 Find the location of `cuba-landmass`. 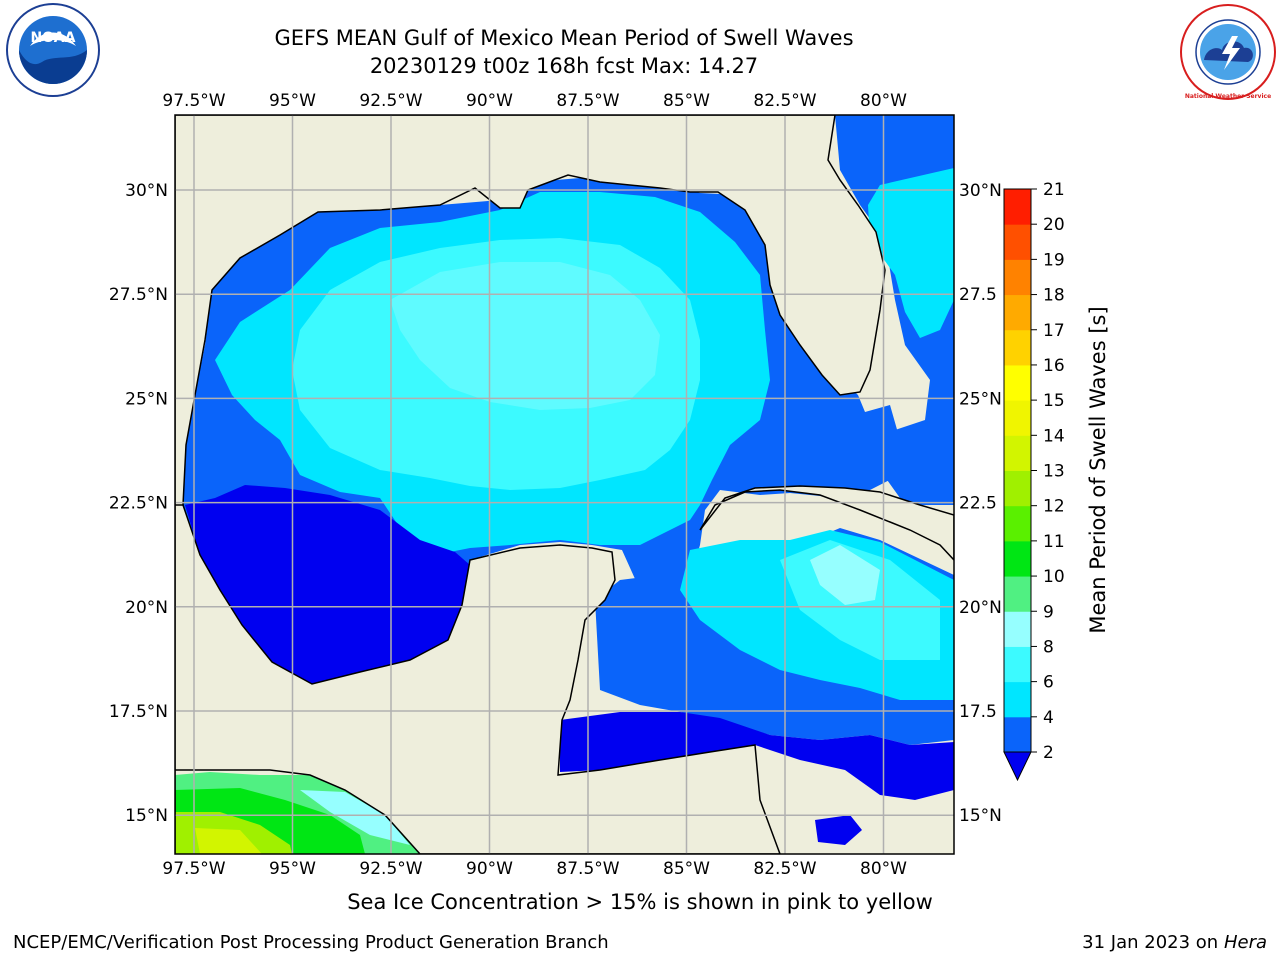

cuba-landmass is located at coordinates (826, 523).